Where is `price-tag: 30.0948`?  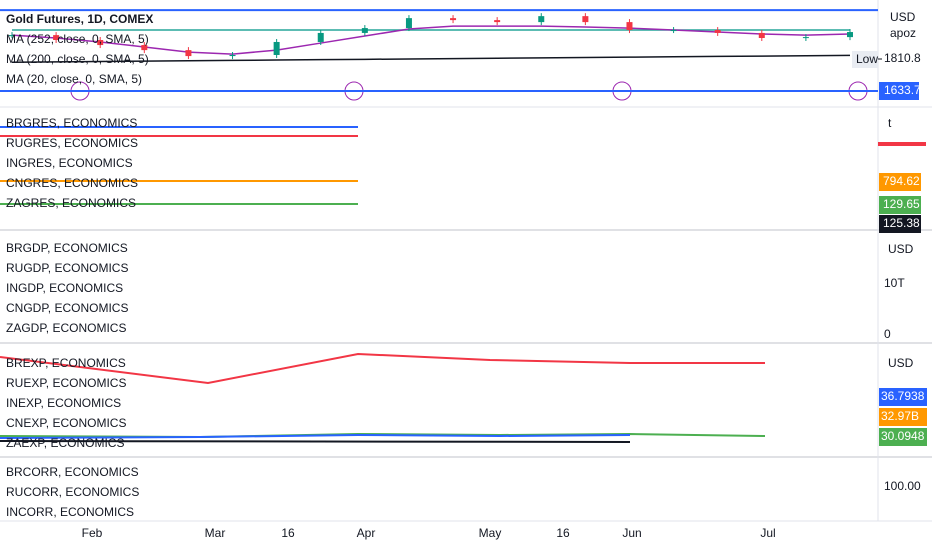 price-tag: 30.0948 is located at coordinates (903, 436).